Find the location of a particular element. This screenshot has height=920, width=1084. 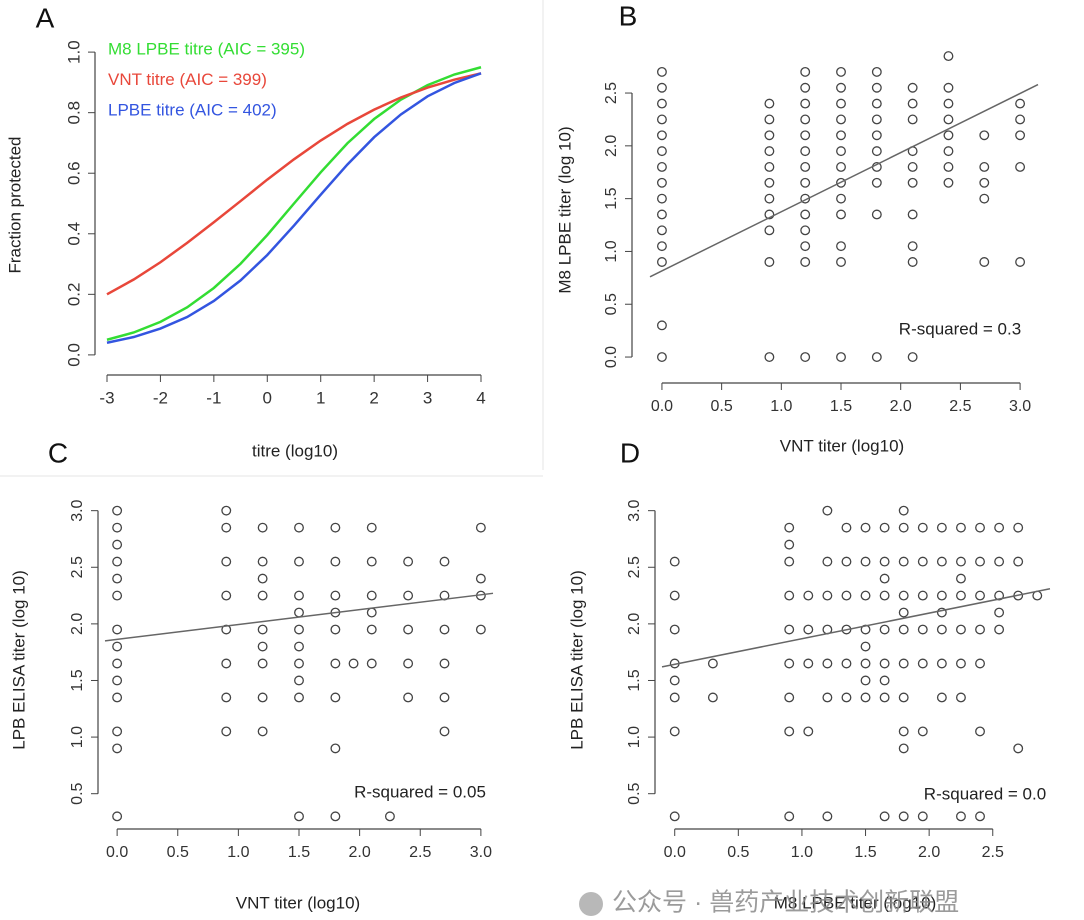

x-tick-label: 2.0 is located at coordinates (929, 852).